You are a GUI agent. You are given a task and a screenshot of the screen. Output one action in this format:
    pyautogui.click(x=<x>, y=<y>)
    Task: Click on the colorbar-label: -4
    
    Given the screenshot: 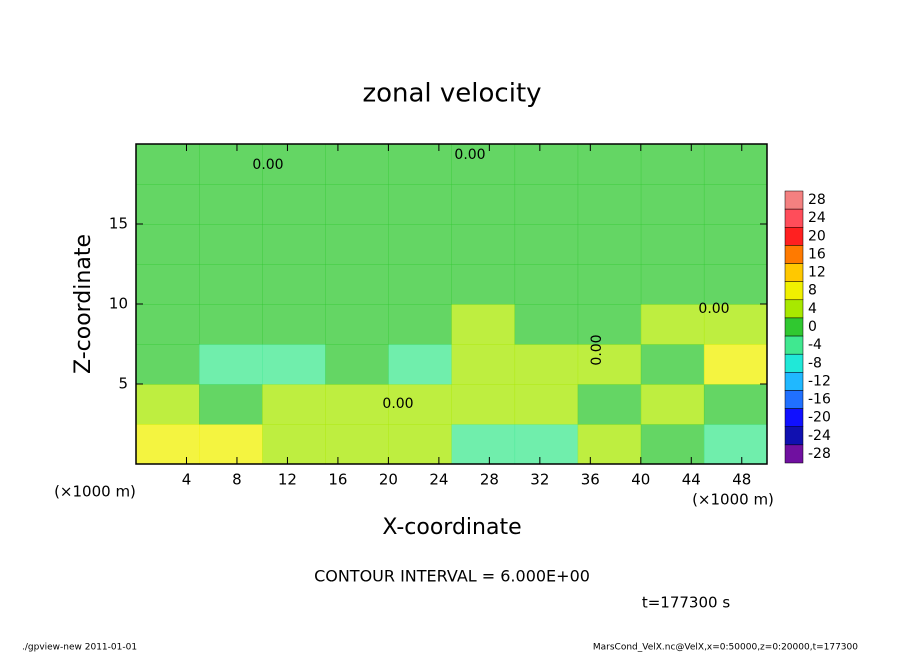 What is the action you would take?
    pyautogui.click(x=815, y=345)
    